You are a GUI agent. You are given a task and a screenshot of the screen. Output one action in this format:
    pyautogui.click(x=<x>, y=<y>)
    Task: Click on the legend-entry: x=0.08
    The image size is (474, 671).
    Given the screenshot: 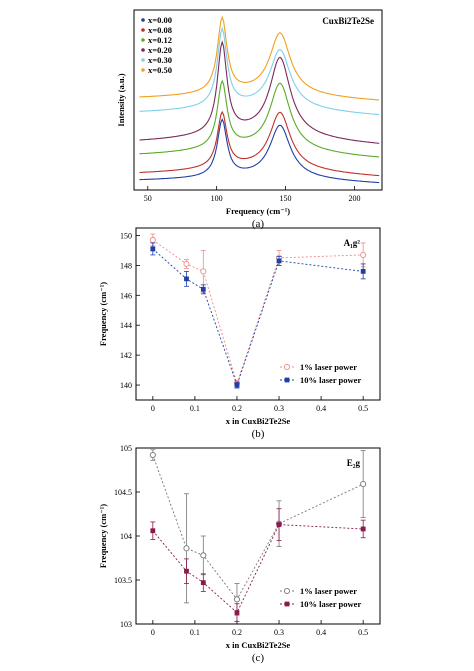 What is the action you would take?
    pyautogui.click(x=160, y=30)
    